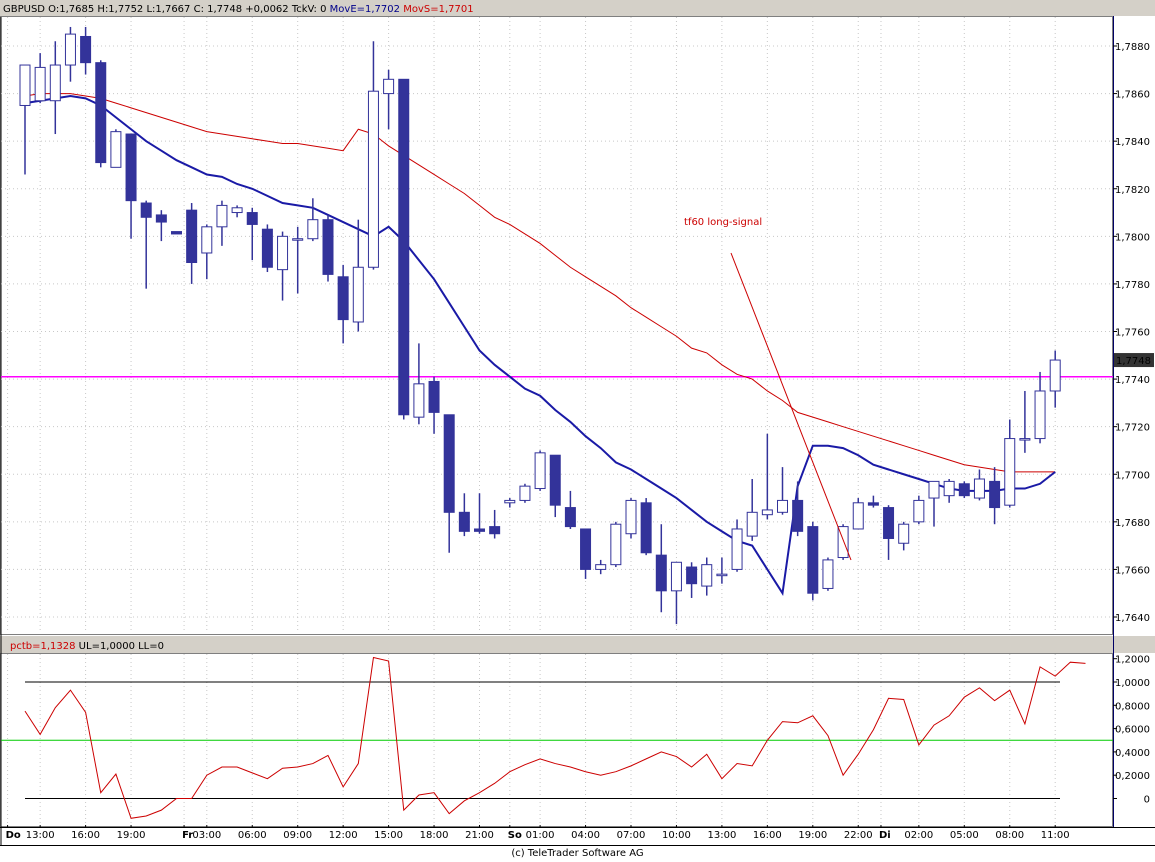 The image size is (1155, 862). Describe the element at coordinates (723, 222) in the screenshot. I see `signal-annotation: tf60 long-signal` at that location.